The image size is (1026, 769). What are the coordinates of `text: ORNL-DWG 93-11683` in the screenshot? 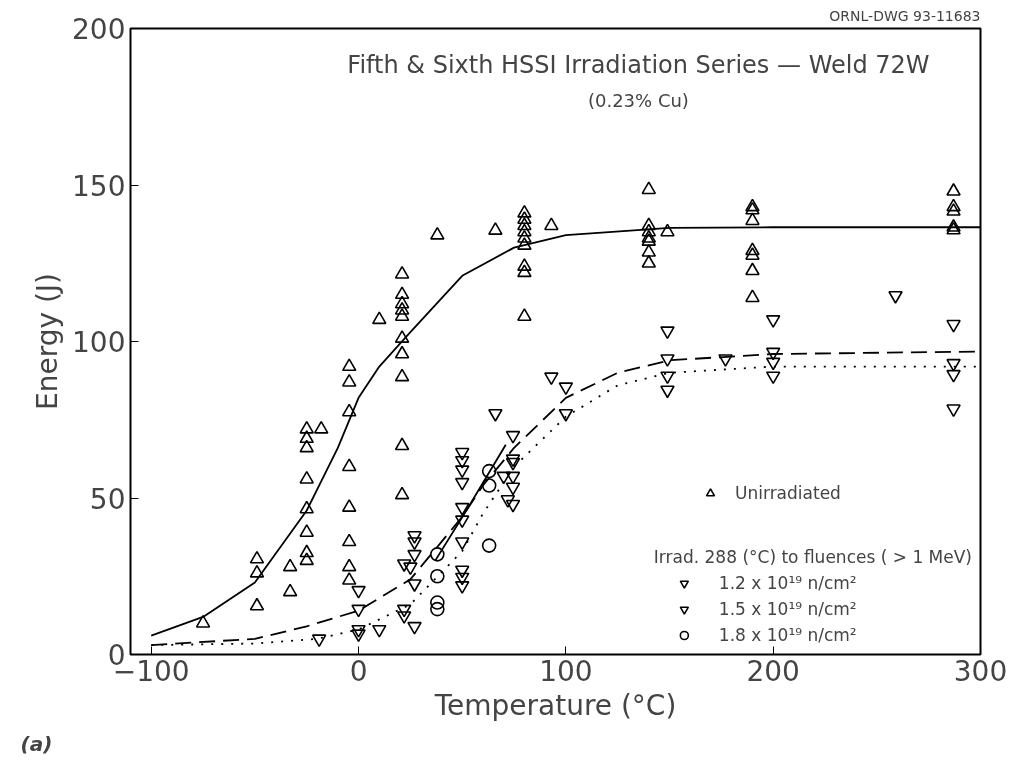 It's located at (905, 15).